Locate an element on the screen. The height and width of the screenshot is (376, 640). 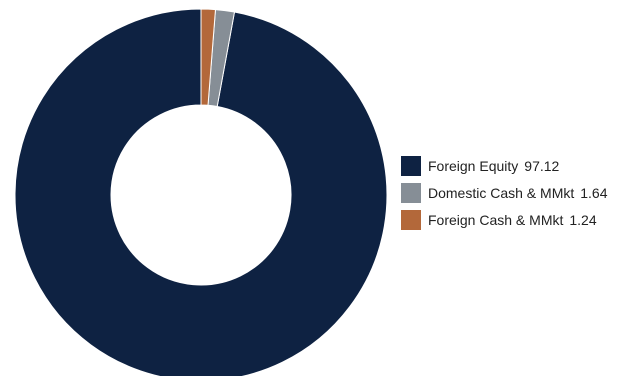
donut-slice-foreign-cash-mmkt is located at coordinates (208, 57).